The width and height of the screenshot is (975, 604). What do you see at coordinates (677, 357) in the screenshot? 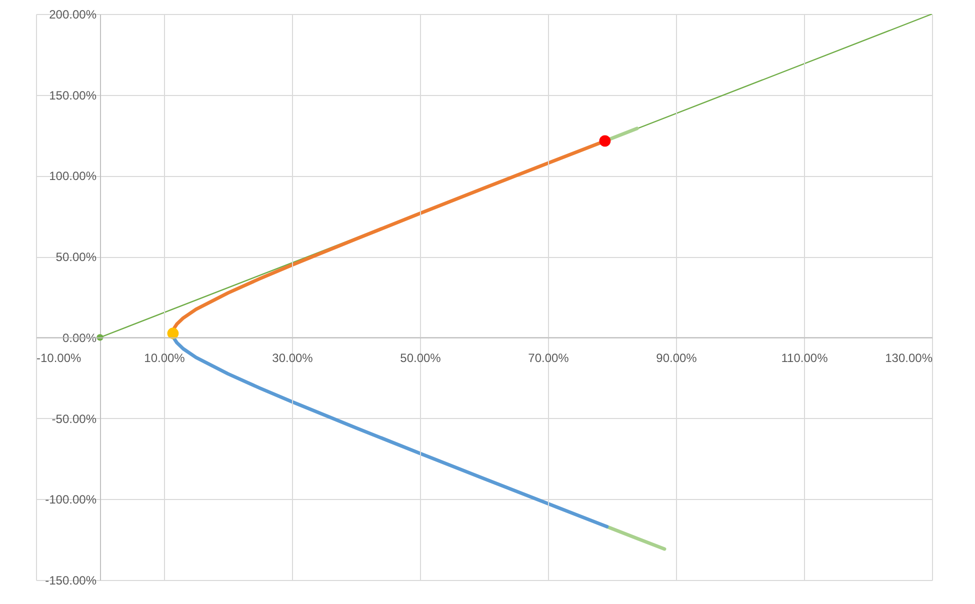
I see `x-tick-label: 90.00%` at bounding box center [677, 357].